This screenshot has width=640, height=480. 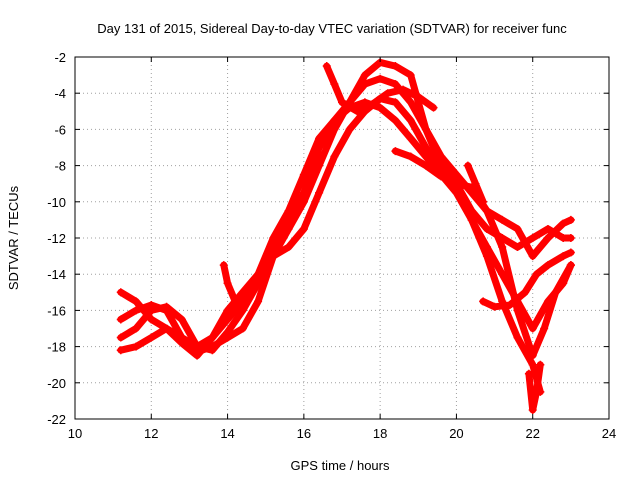 What do you see at coordinates (227, 433) in the screenshot?
I see `x-tick-label: 14` at bounding box center [227, 433].